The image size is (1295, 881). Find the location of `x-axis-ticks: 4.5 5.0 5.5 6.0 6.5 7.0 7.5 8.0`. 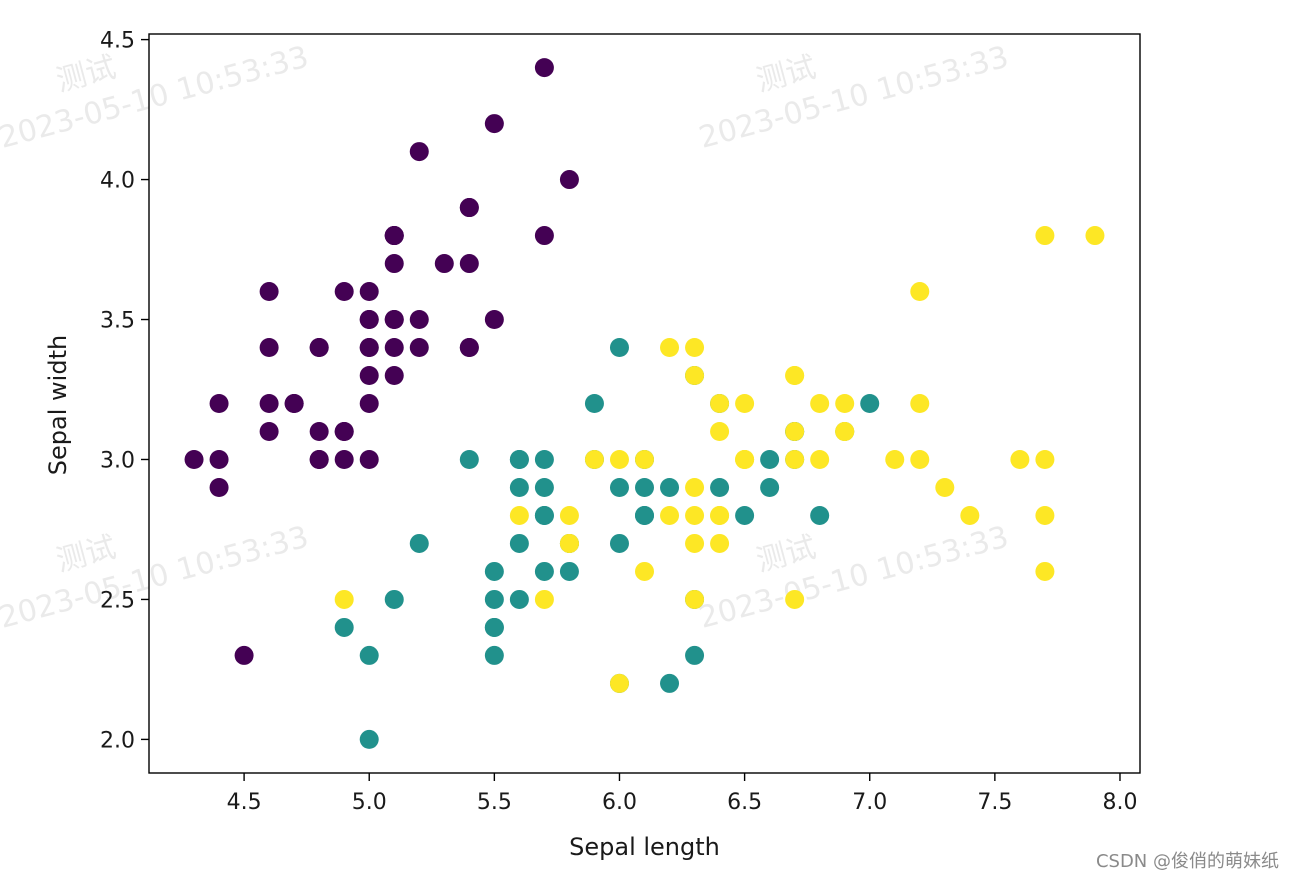

x-axis-ticks: 4.5 5.0 5.5 6.0 6.5 7.0 7.5 8.0 is located at coordinates (682, 794).